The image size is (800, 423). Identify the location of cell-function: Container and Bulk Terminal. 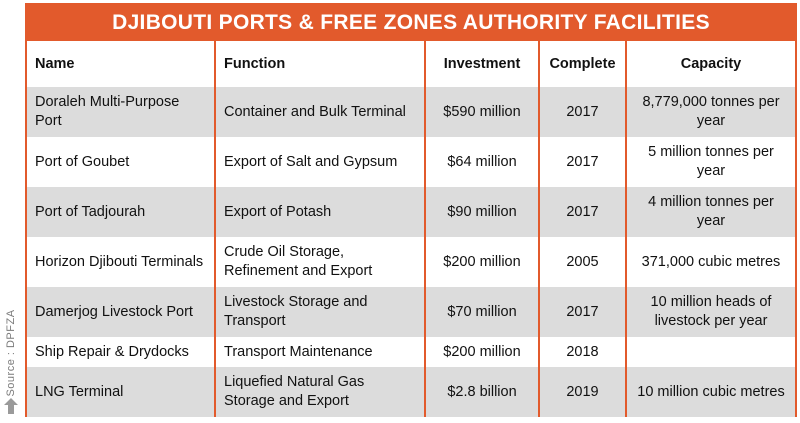
(319, 112).